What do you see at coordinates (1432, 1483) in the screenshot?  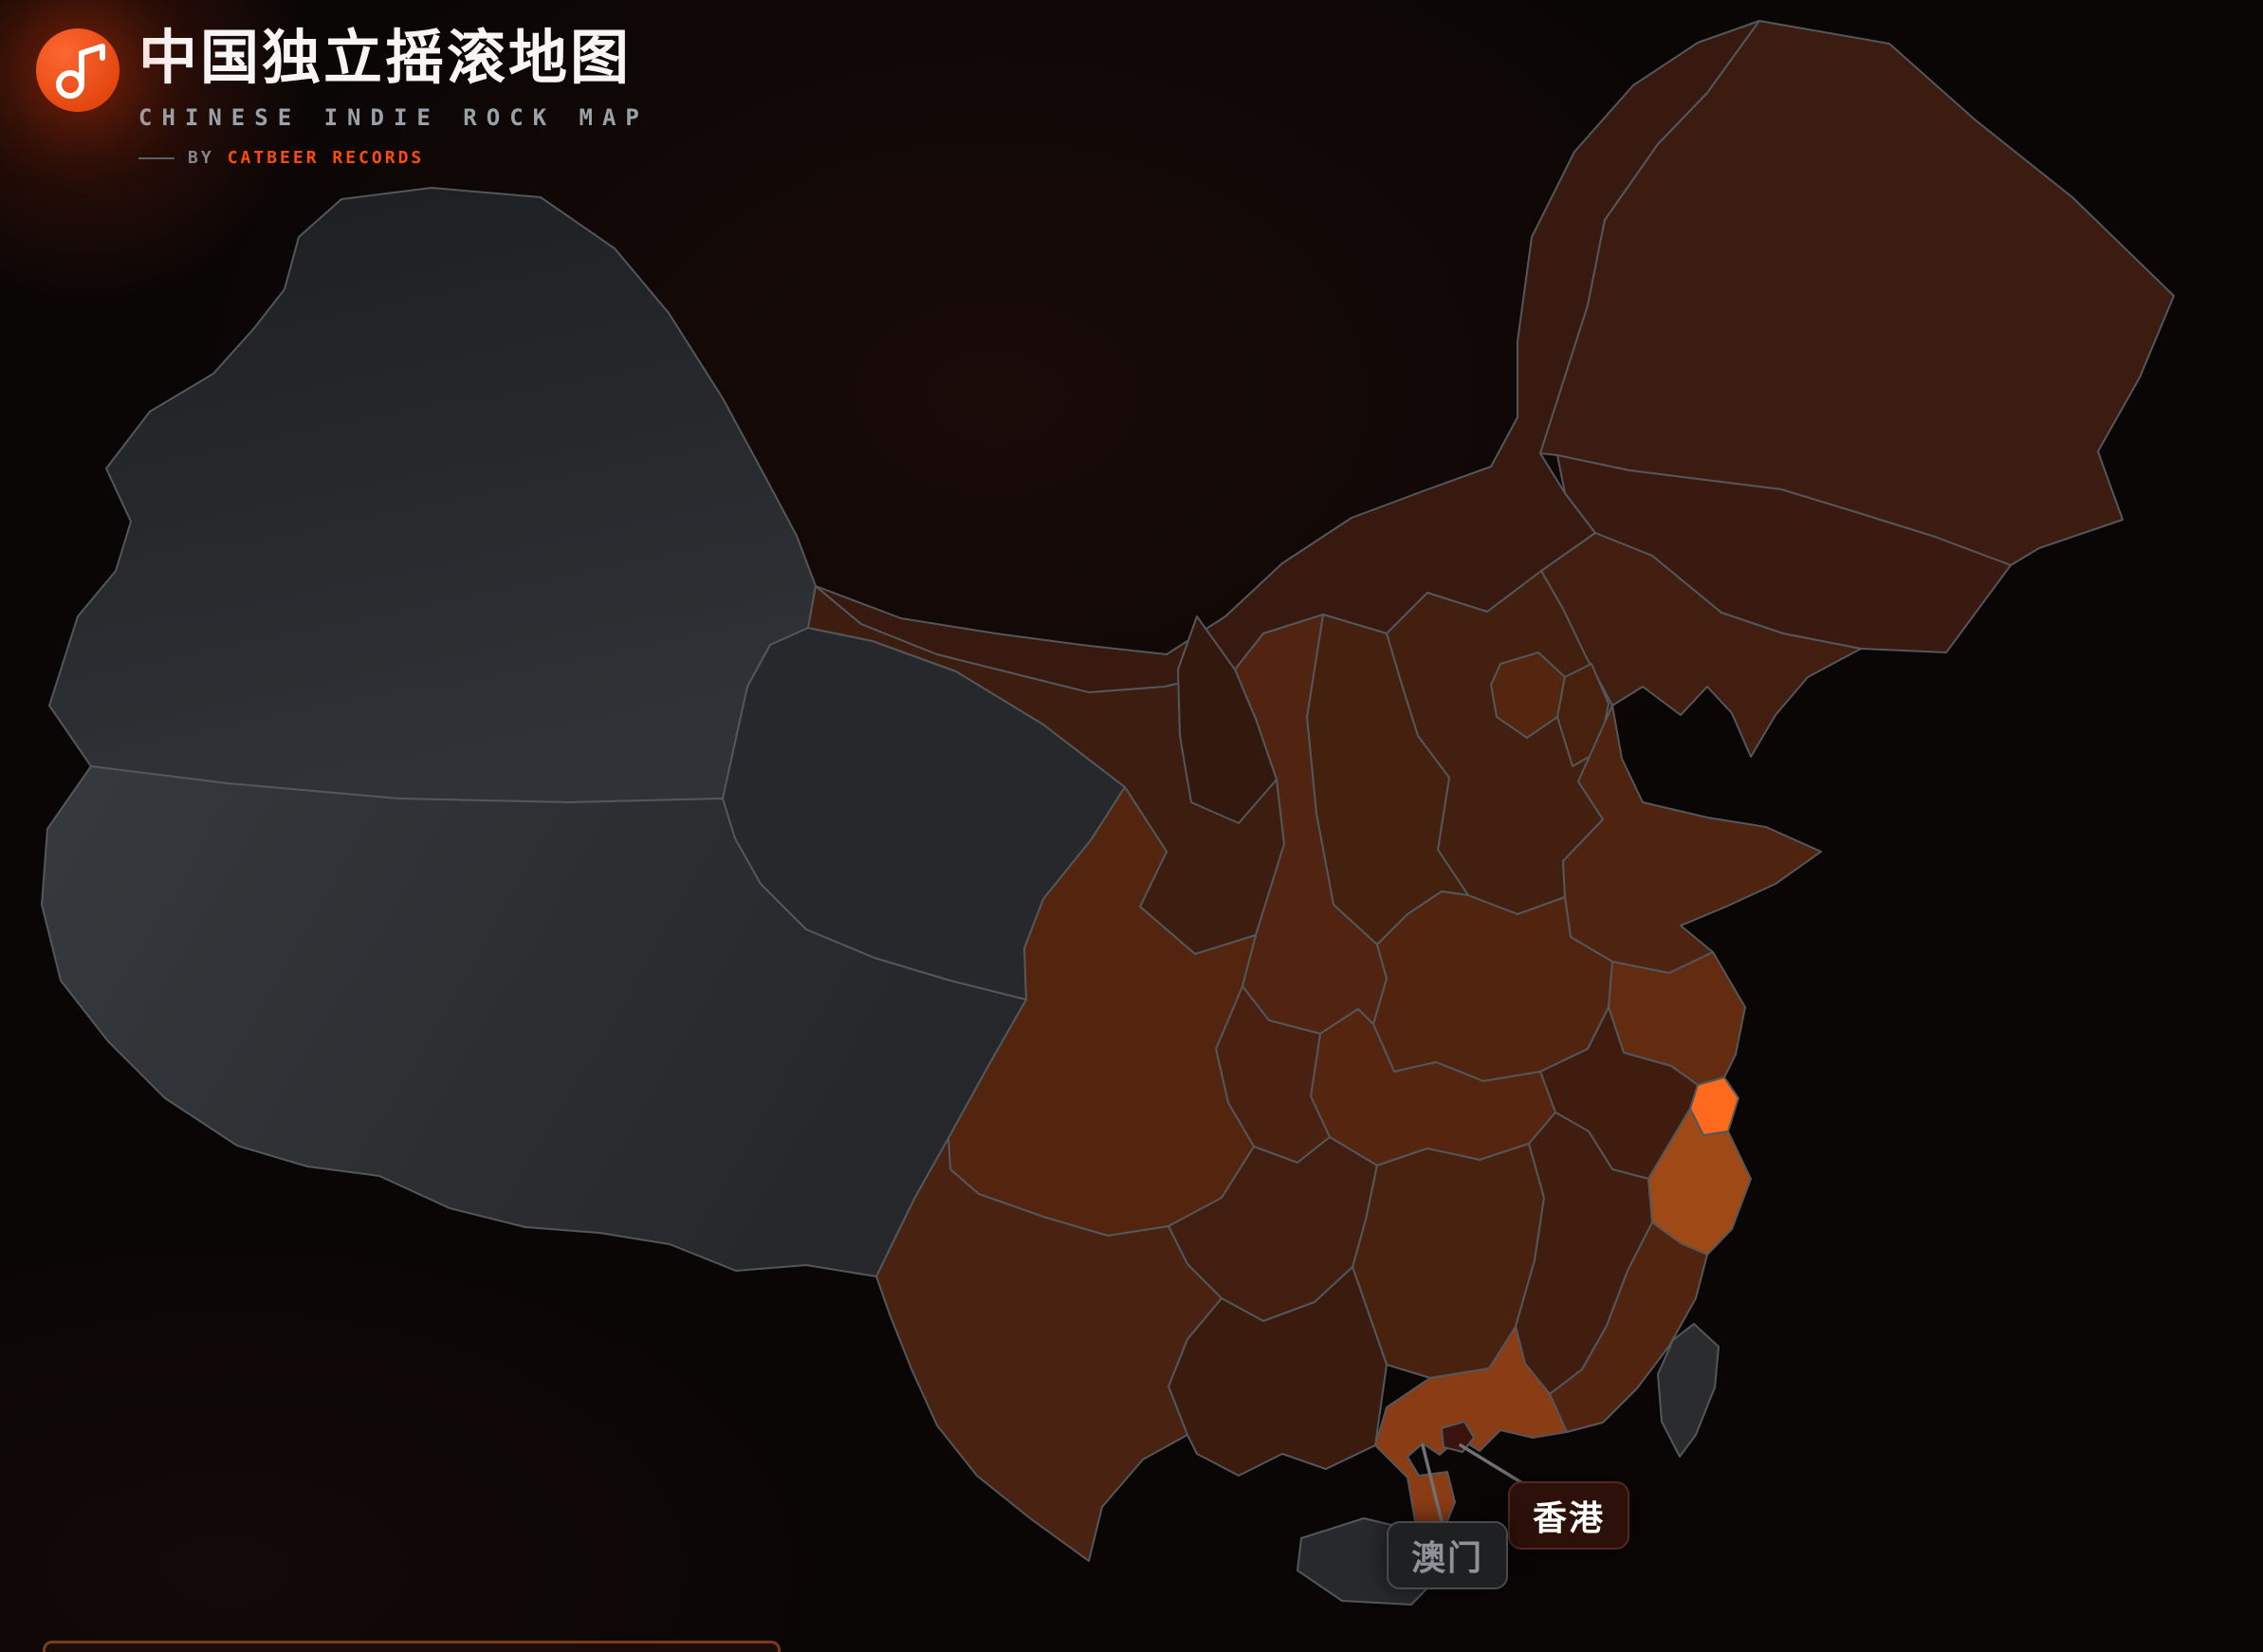 I see `leader-line-macau` at bounding box center [1432, 1483].